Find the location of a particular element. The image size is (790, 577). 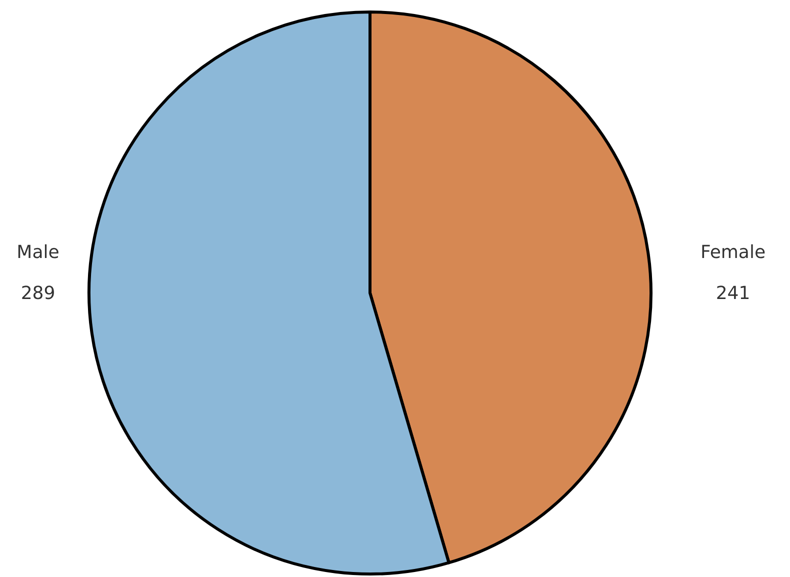

data-label: 289 is located at coordinates (38, 293).